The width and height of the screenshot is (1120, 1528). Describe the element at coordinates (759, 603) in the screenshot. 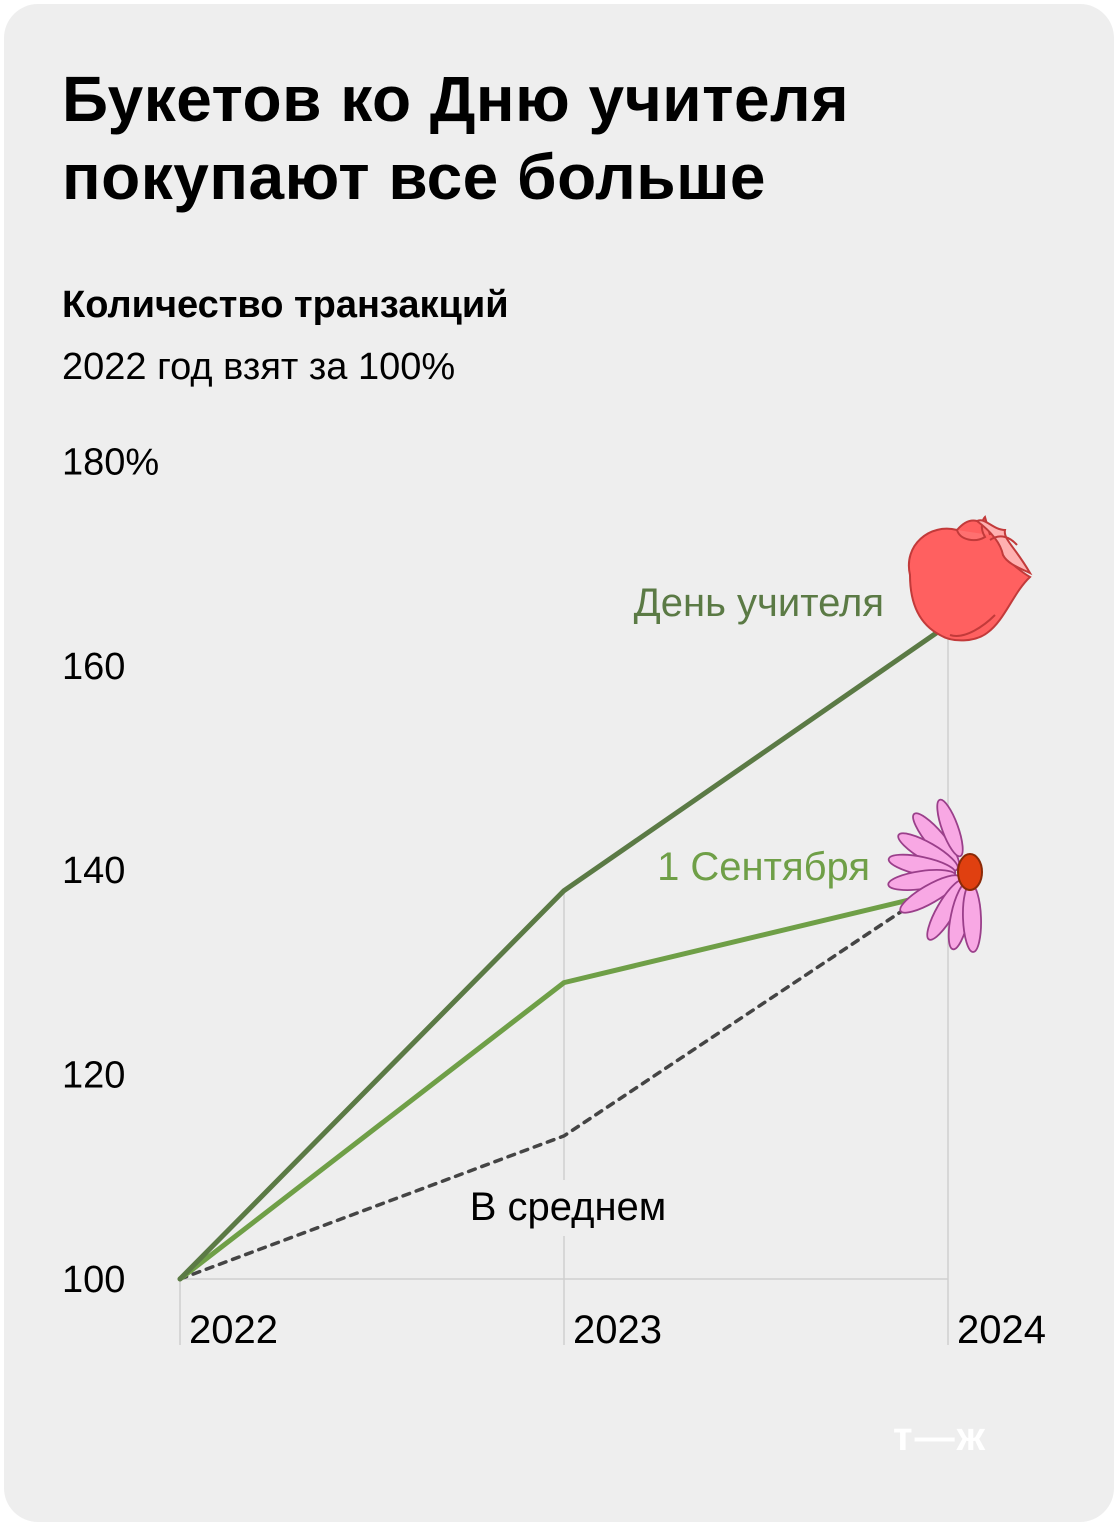

I see `series-label: День учителя` at that location.